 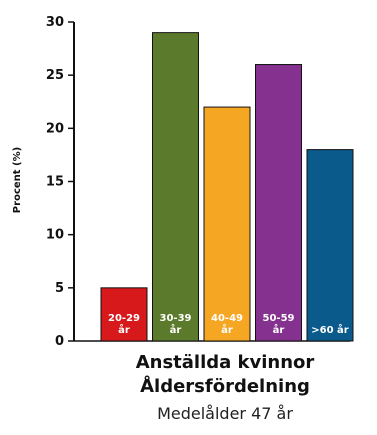 What do you see at coordinates (176, 318) in the screenshot?
I see `bar-category-label: 30-39` at bounding box center [176, 318].